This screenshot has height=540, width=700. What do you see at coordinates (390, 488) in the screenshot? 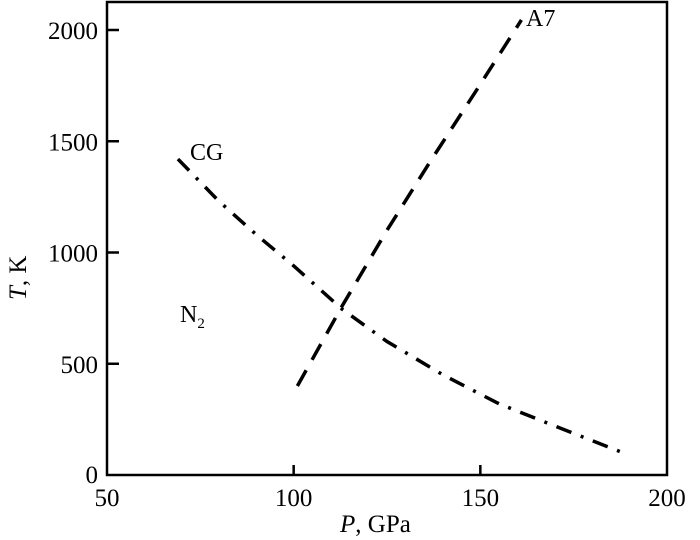
I see `x-axis-ticks: 50 100 150 200` at bounding box center [390, 488].